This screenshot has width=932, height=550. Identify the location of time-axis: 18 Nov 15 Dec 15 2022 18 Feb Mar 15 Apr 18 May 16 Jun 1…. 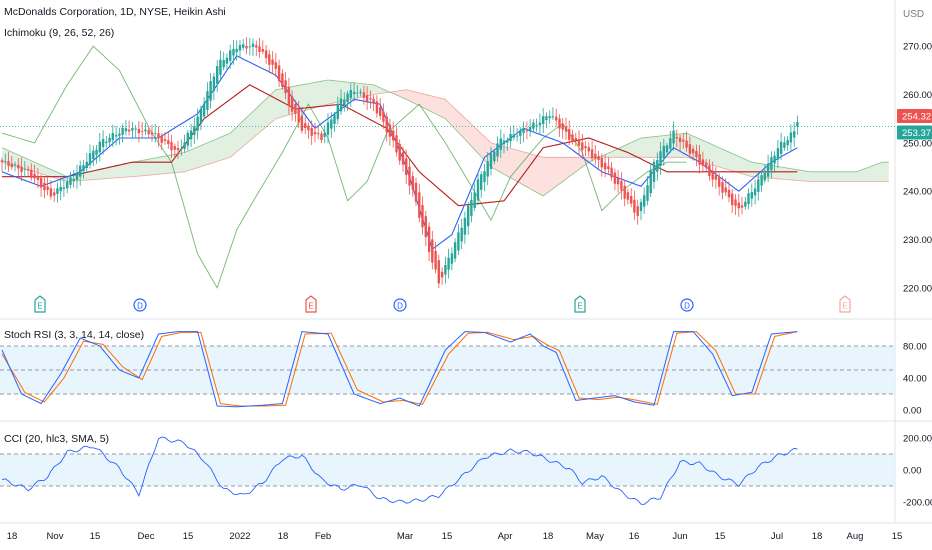
(455, 536).